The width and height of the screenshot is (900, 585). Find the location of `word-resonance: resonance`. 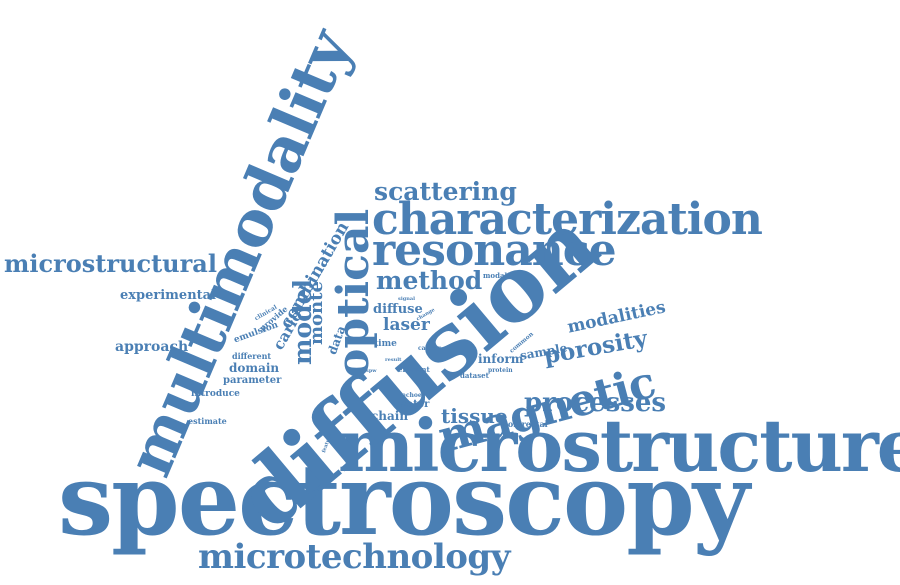

word-resonance: resonance is located at coordinates (494, 250).